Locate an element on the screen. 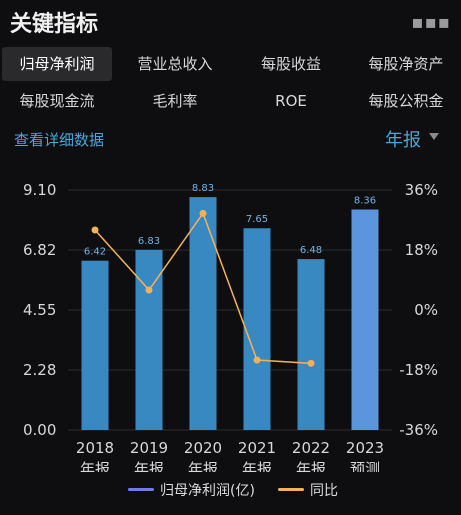 Image resolution: width=461 pixels, height=515 pixels. x-tick-label-year: 2022 is located at coordinates (311, 448).